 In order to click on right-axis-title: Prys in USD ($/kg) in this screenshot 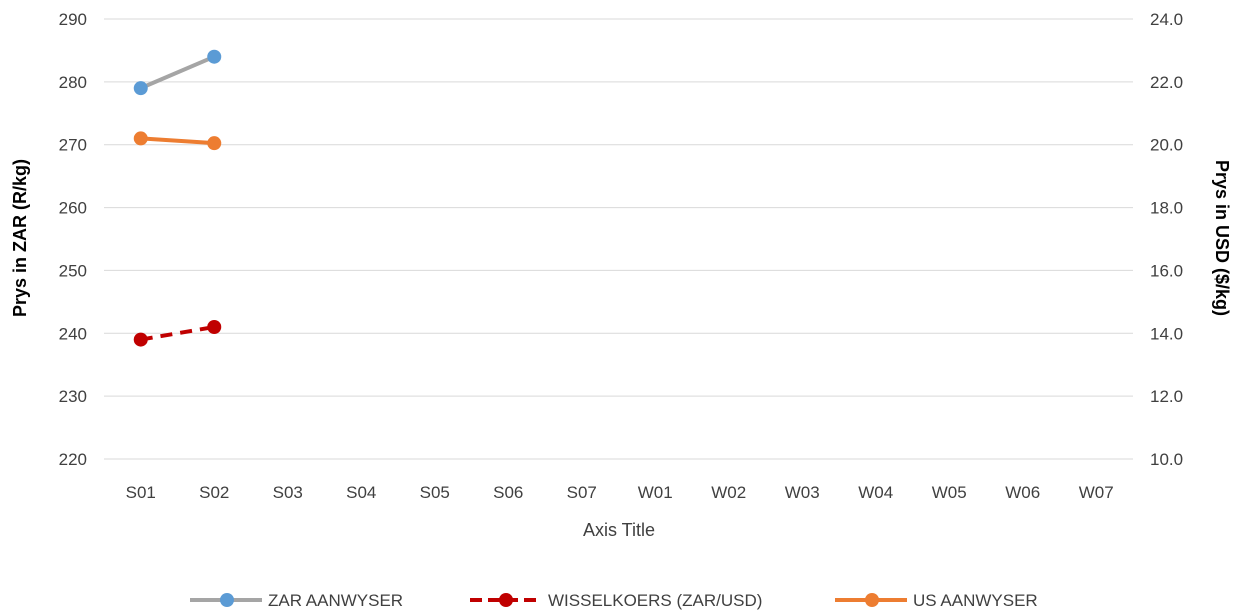, I will do `click(1222, 238)`.